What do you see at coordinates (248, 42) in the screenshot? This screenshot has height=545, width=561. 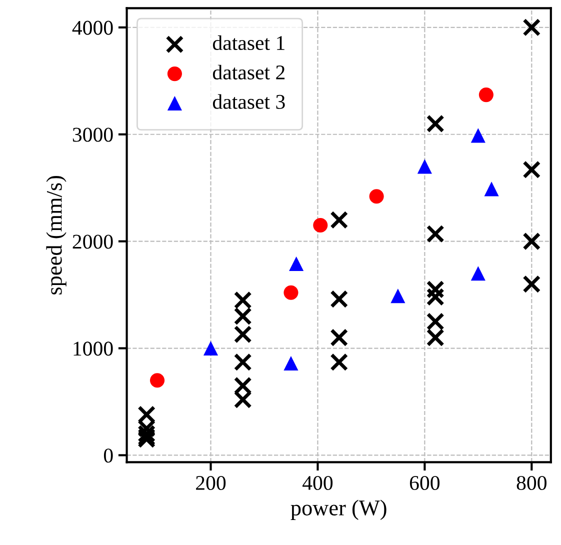 I see `legend-label: dataset 1` at bounding box center [248, 42].